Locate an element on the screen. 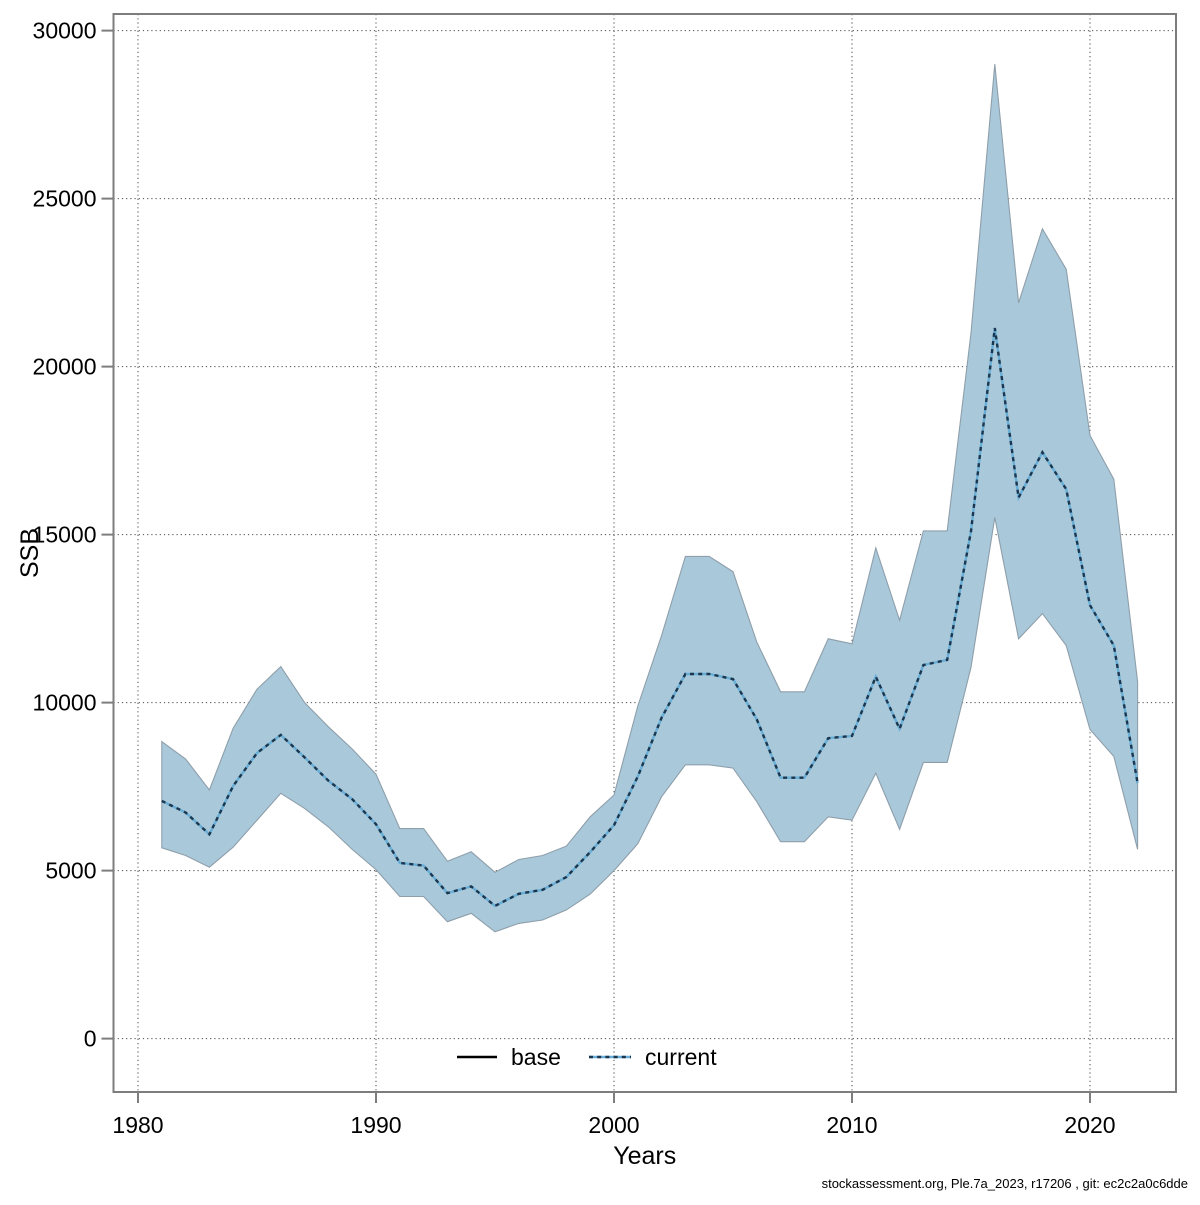  legend-base-label: base is located at coordinates (536, 1057).